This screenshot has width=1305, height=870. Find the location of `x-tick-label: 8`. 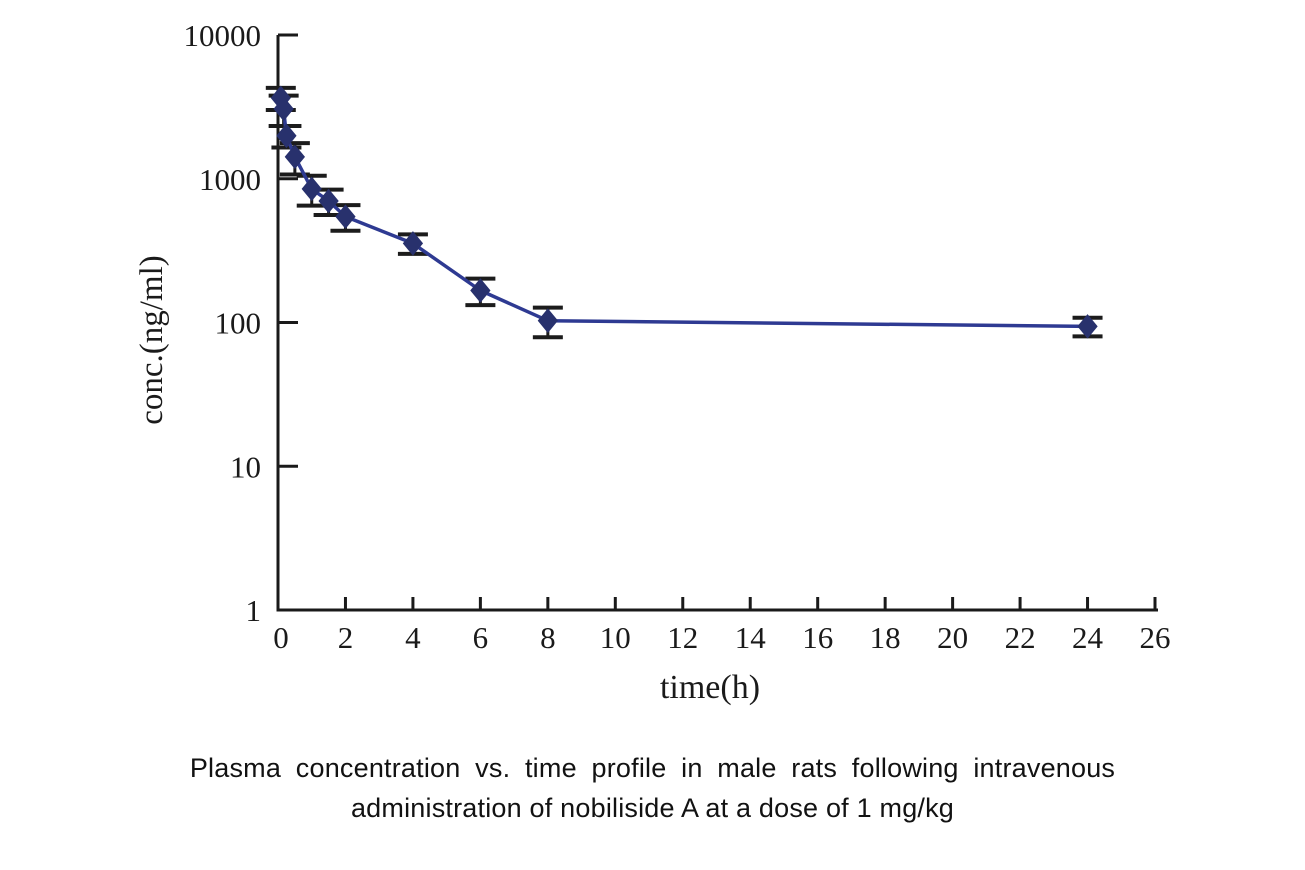

x-tick-label: 8 is located at coordinates (548, 637).